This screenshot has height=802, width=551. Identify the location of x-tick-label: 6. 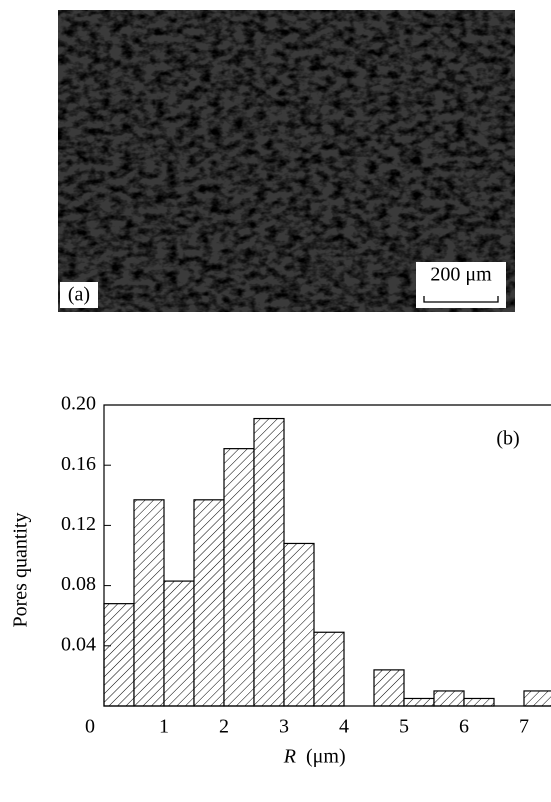
(464, 727).